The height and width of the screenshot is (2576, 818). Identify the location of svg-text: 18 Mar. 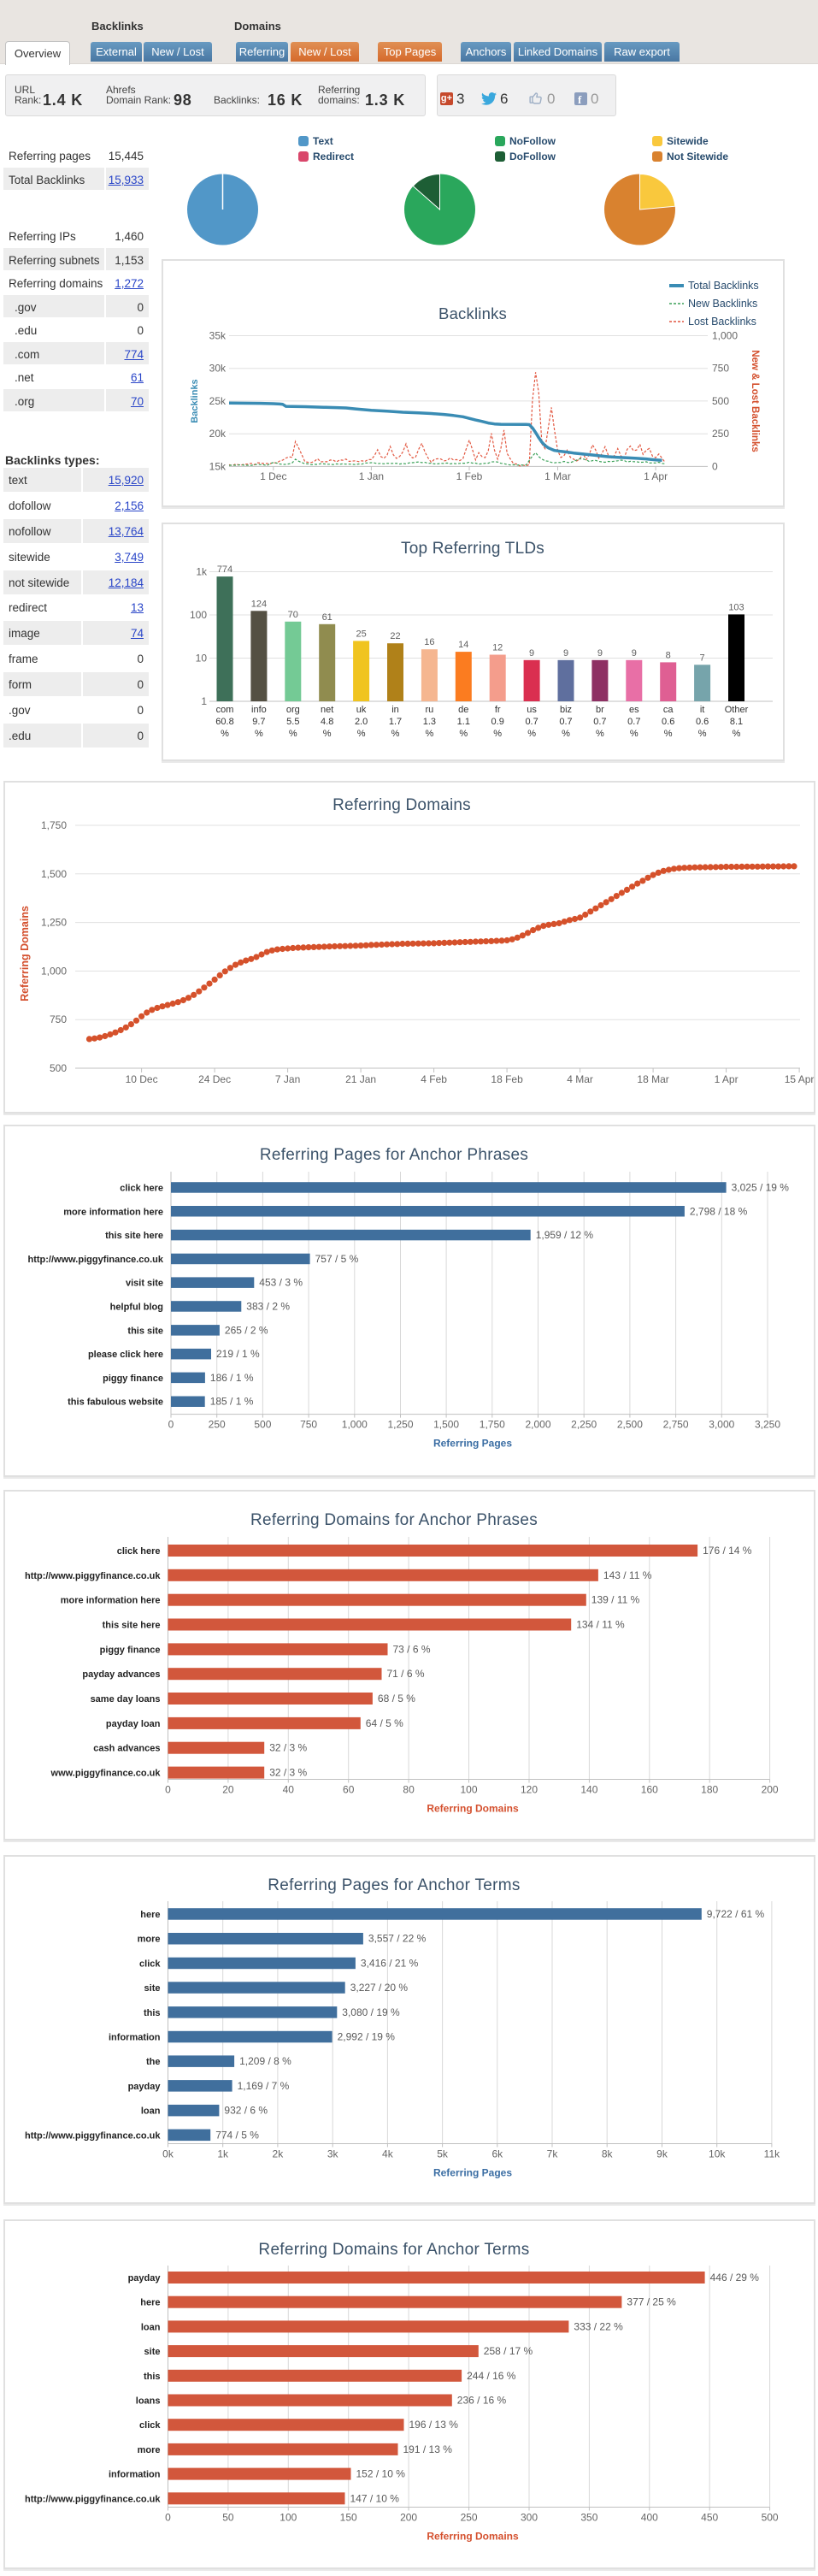
(652, 1079).